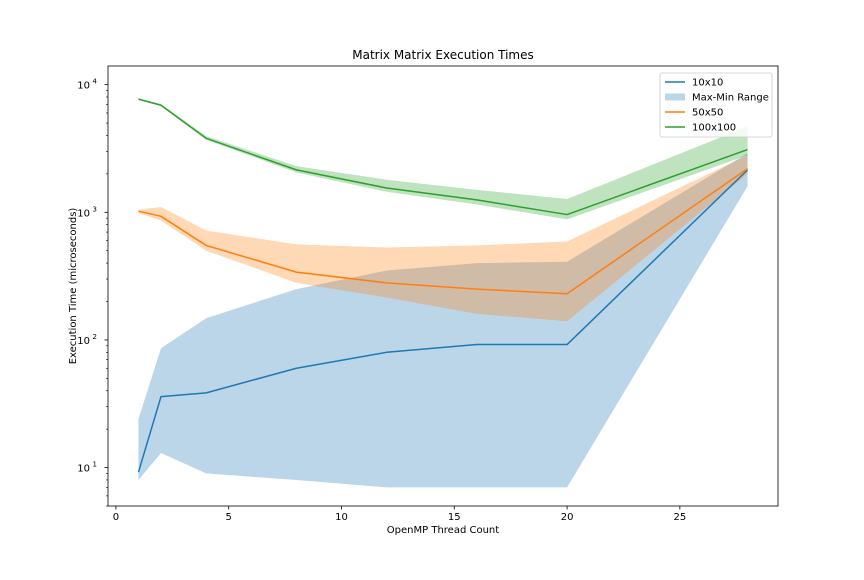 This screenshot has width=864, height=580. Describe the element at coordinates (341, 517) in the screenshot. I see `x-tick-label: 10` at that location.